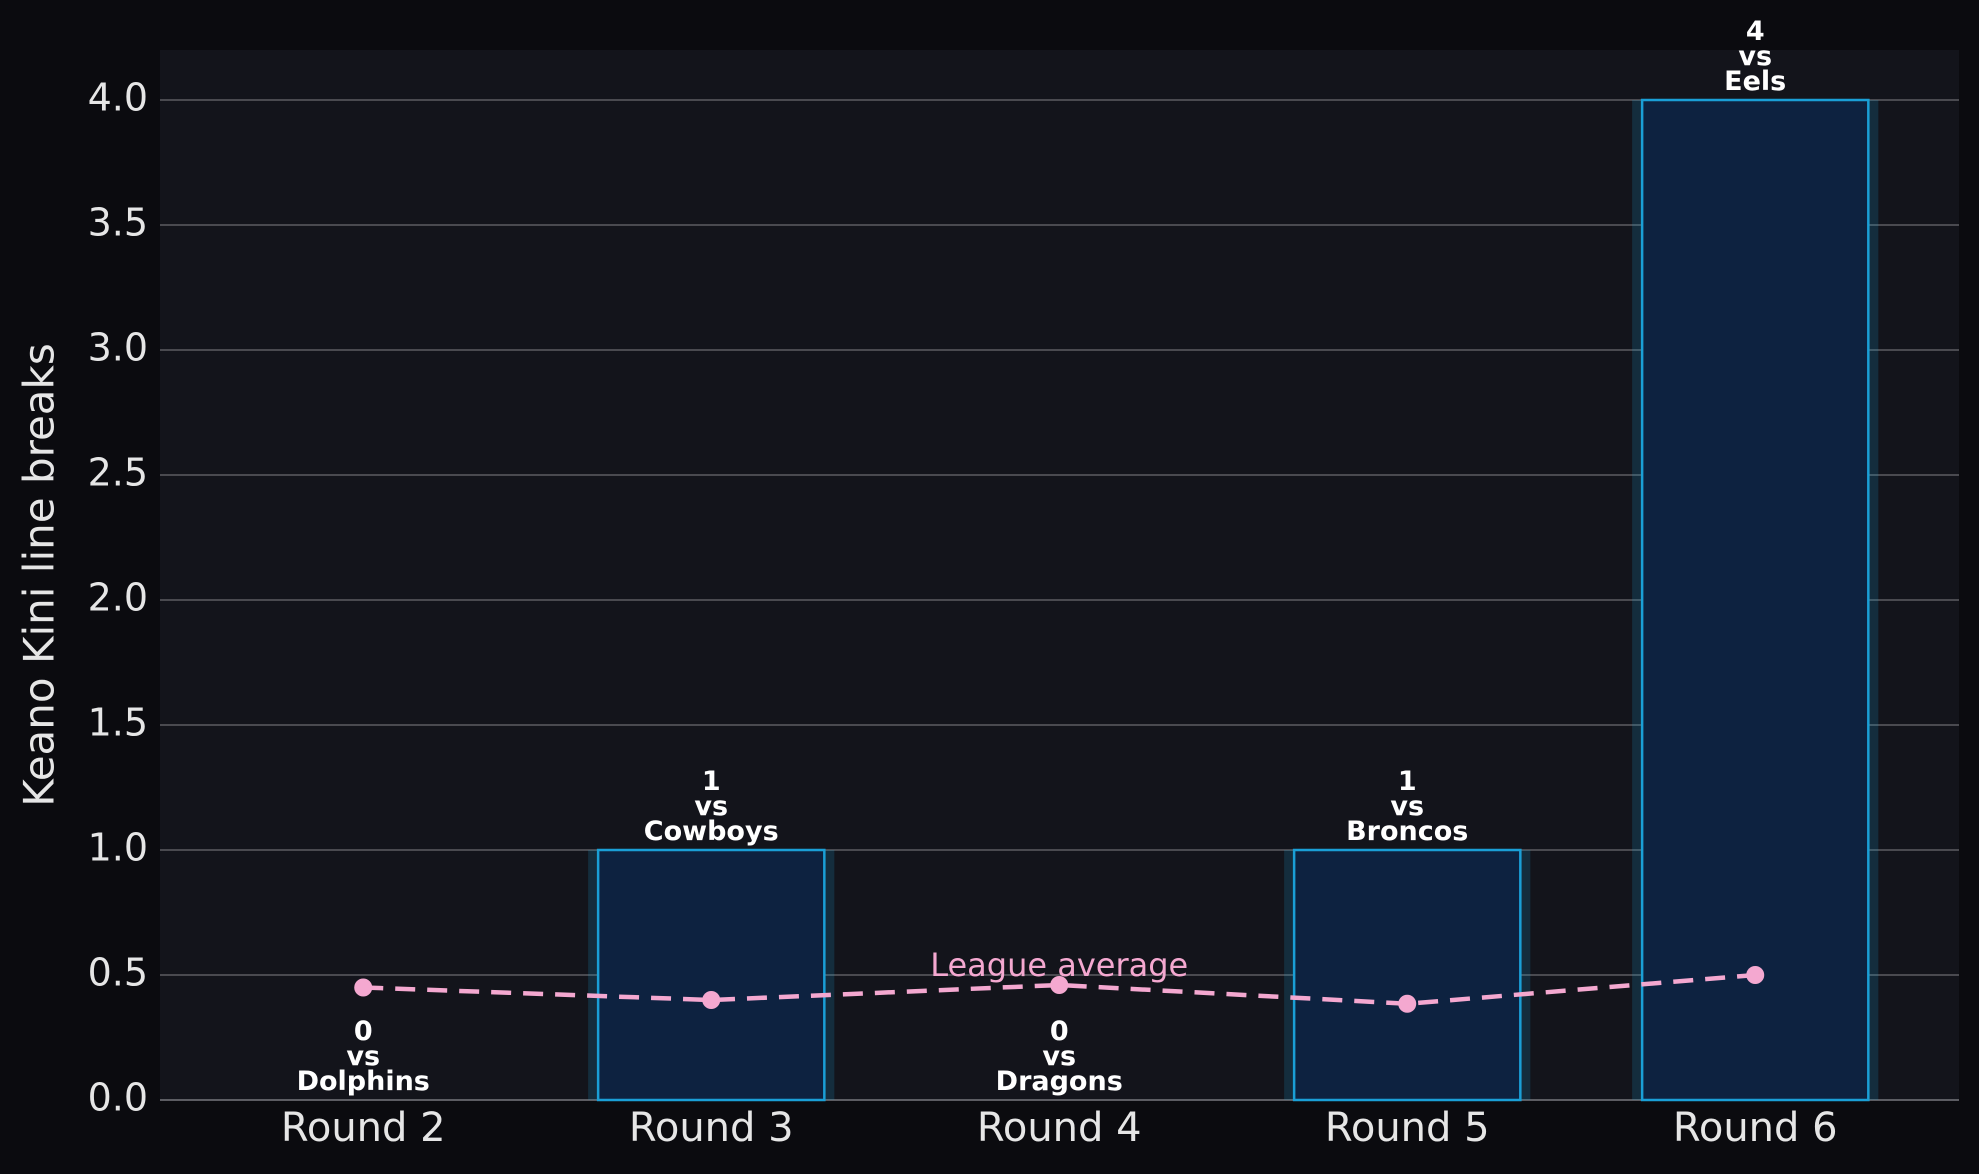 Image resolution: width=1979 pixels, height=1174 pixels. I want to click on x-tick-label: Round 4, so click(1059, 1128).